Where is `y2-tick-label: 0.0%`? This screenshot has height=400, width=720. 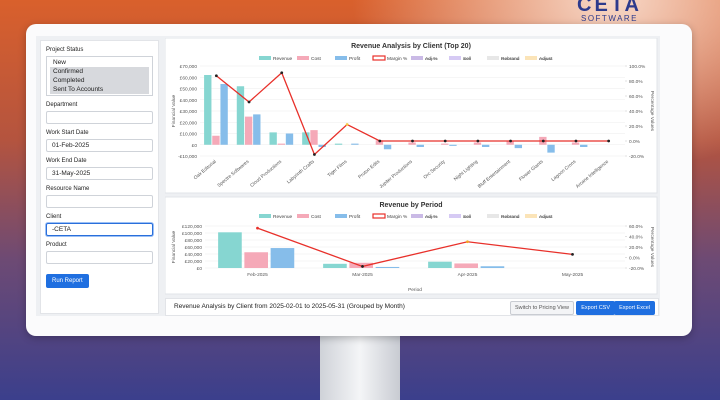 y2-tick-label: 0.0% is located at coordinates (635, 259).